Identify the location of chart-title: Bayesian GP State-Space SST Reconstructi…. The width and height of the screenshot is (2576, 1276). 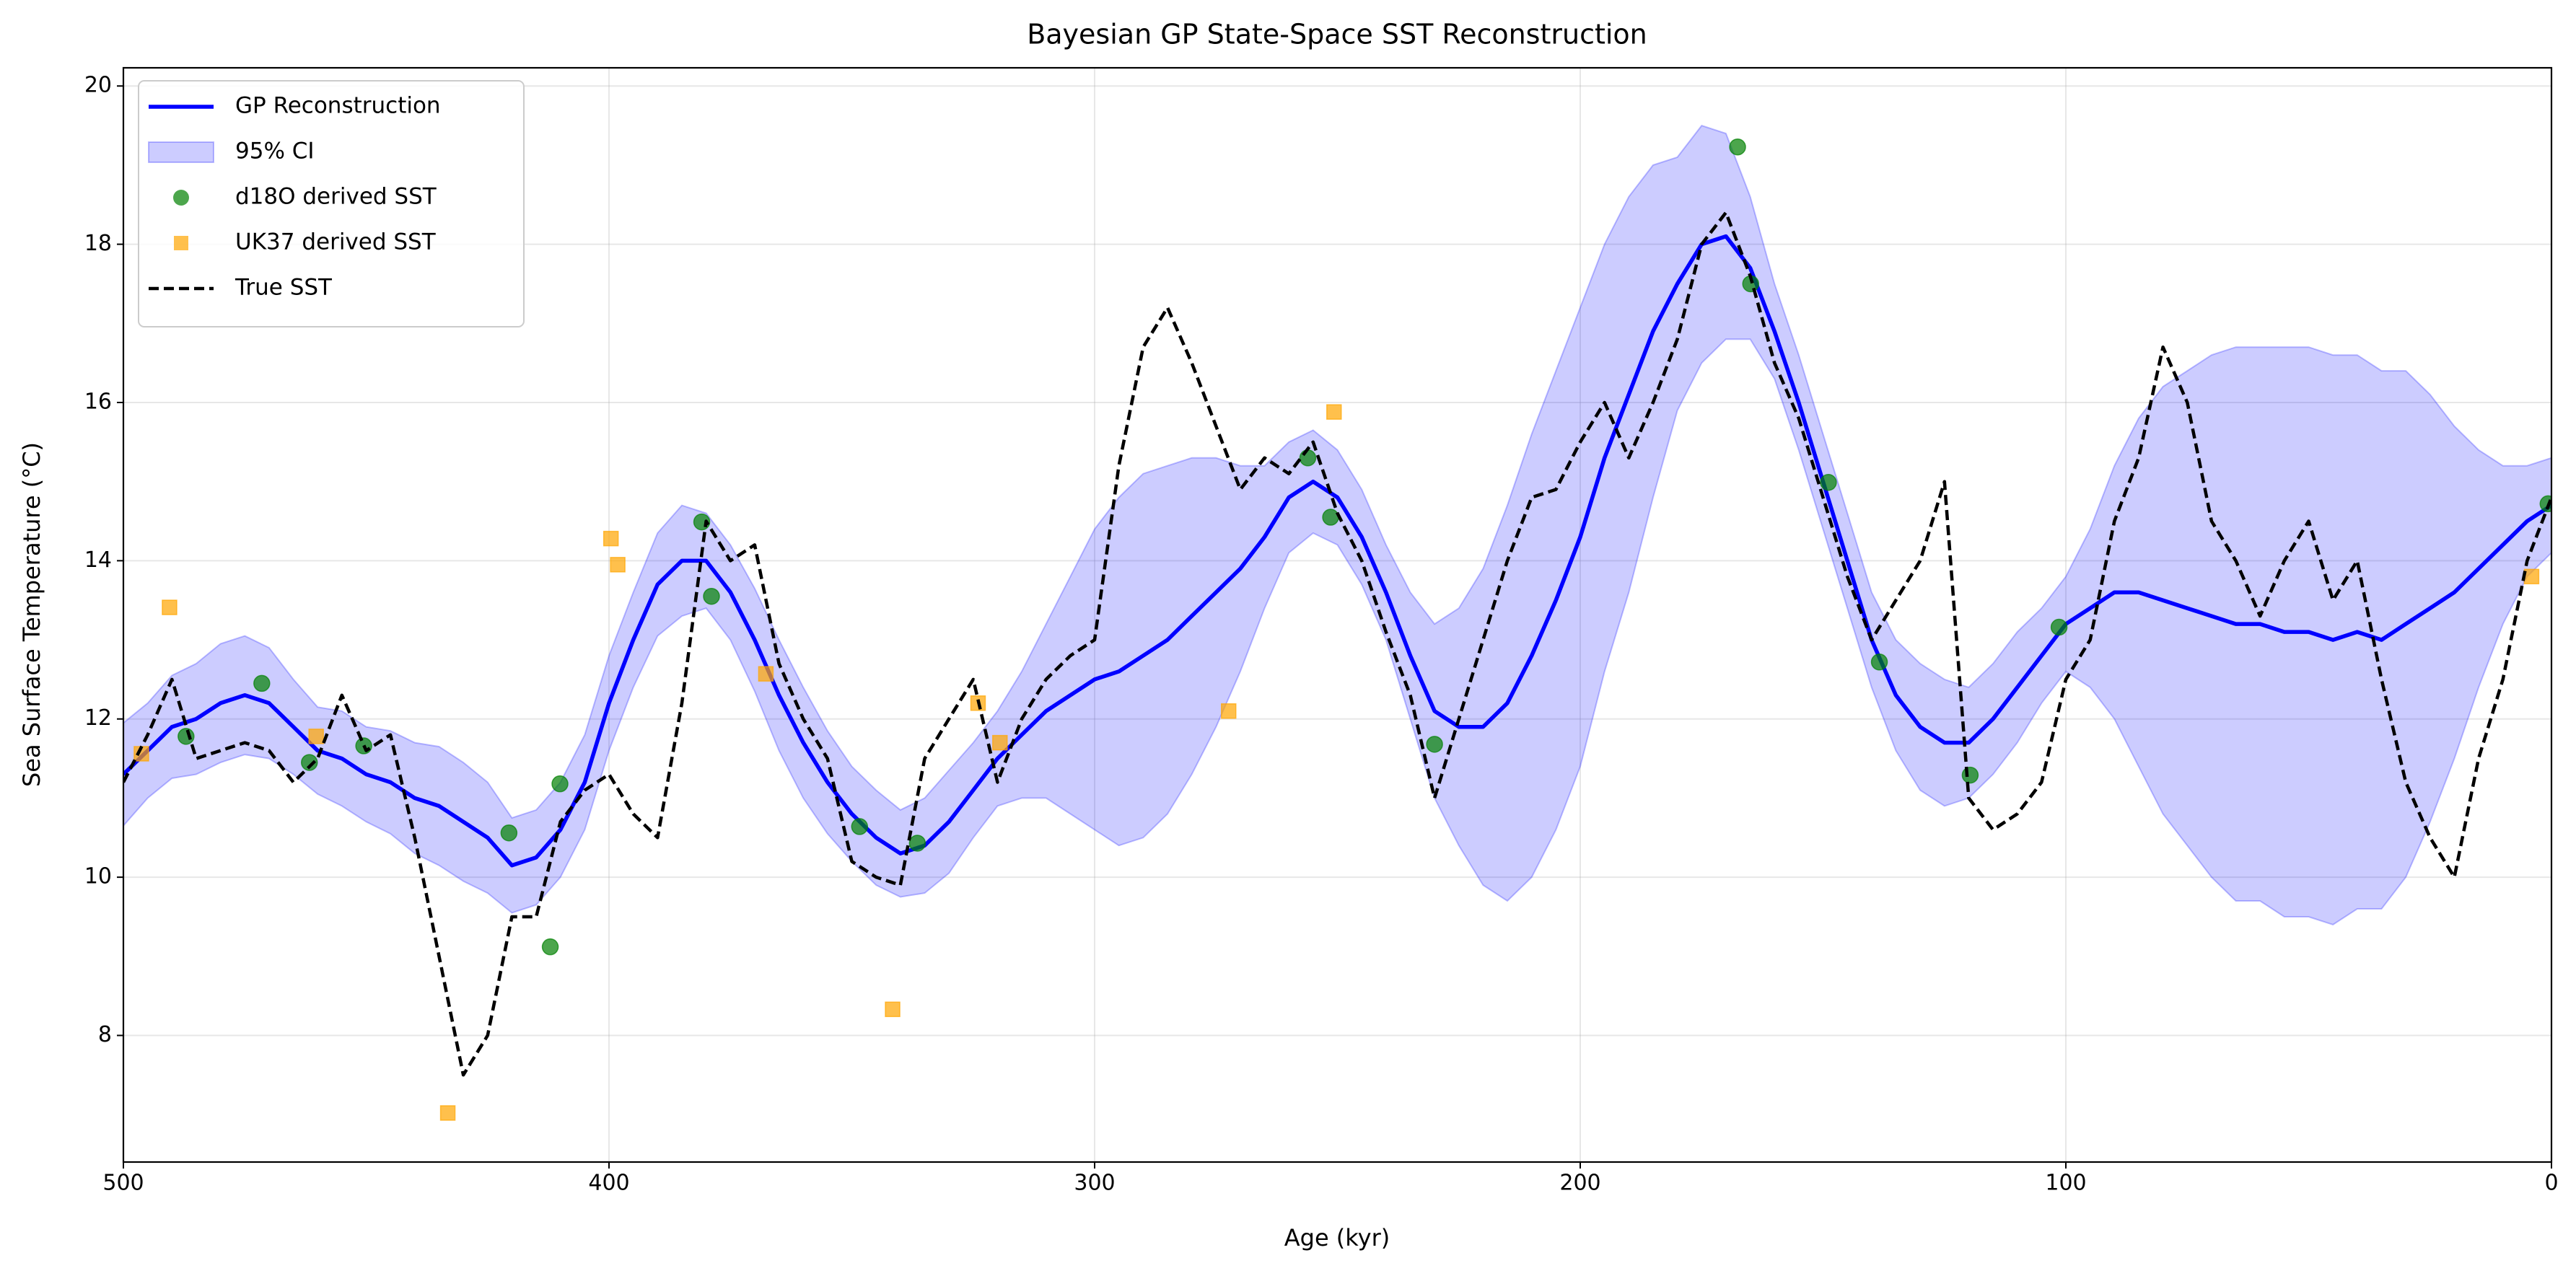
(1337, 35).